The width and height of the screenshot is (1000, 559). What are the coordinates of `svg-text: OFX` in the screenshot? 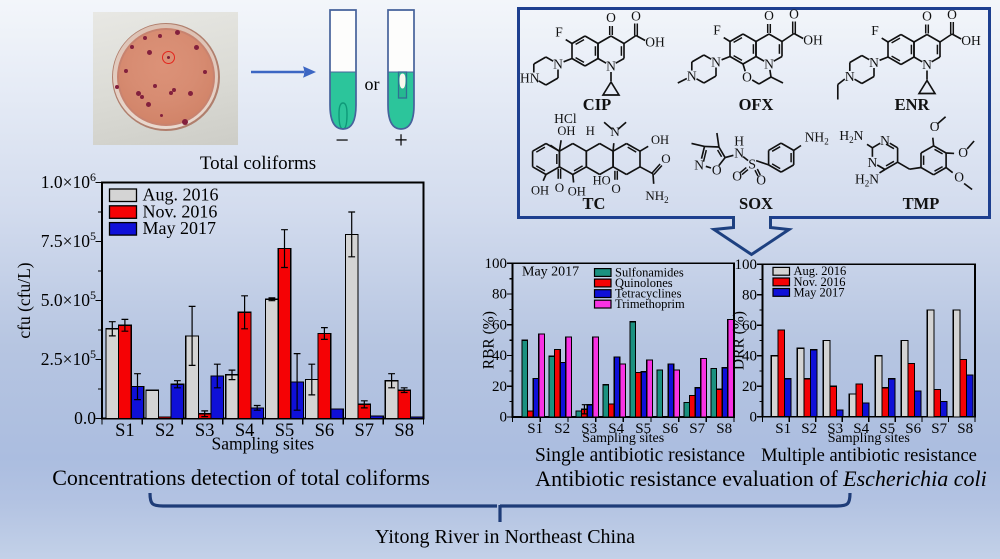 It's located at (756, 104).